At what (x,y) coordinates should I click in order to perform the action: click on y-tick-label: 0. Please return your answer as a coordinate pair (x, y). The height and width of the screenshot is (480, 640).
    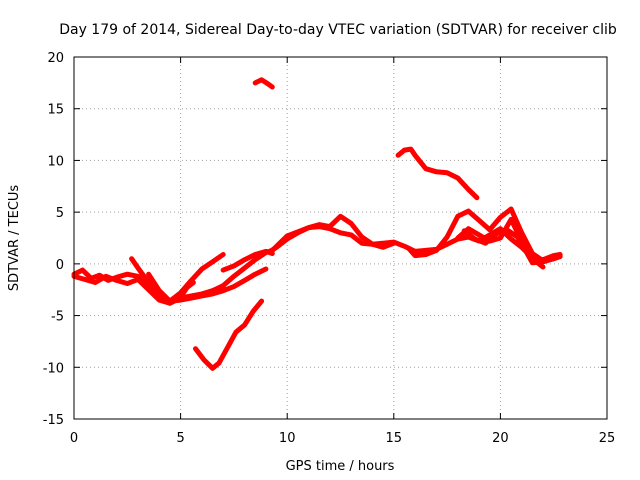
    Looking at the image, I should click on (60, 265).